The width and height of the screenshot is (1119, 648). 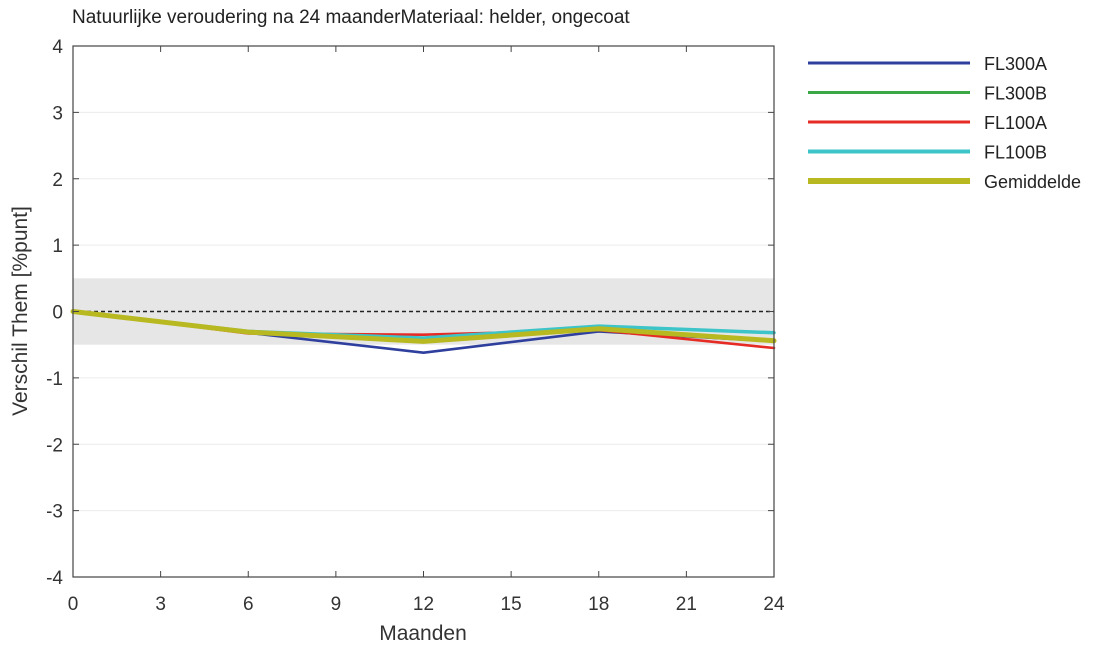 I want to click on x-tick-label: 3, so click(x=160, y=604).